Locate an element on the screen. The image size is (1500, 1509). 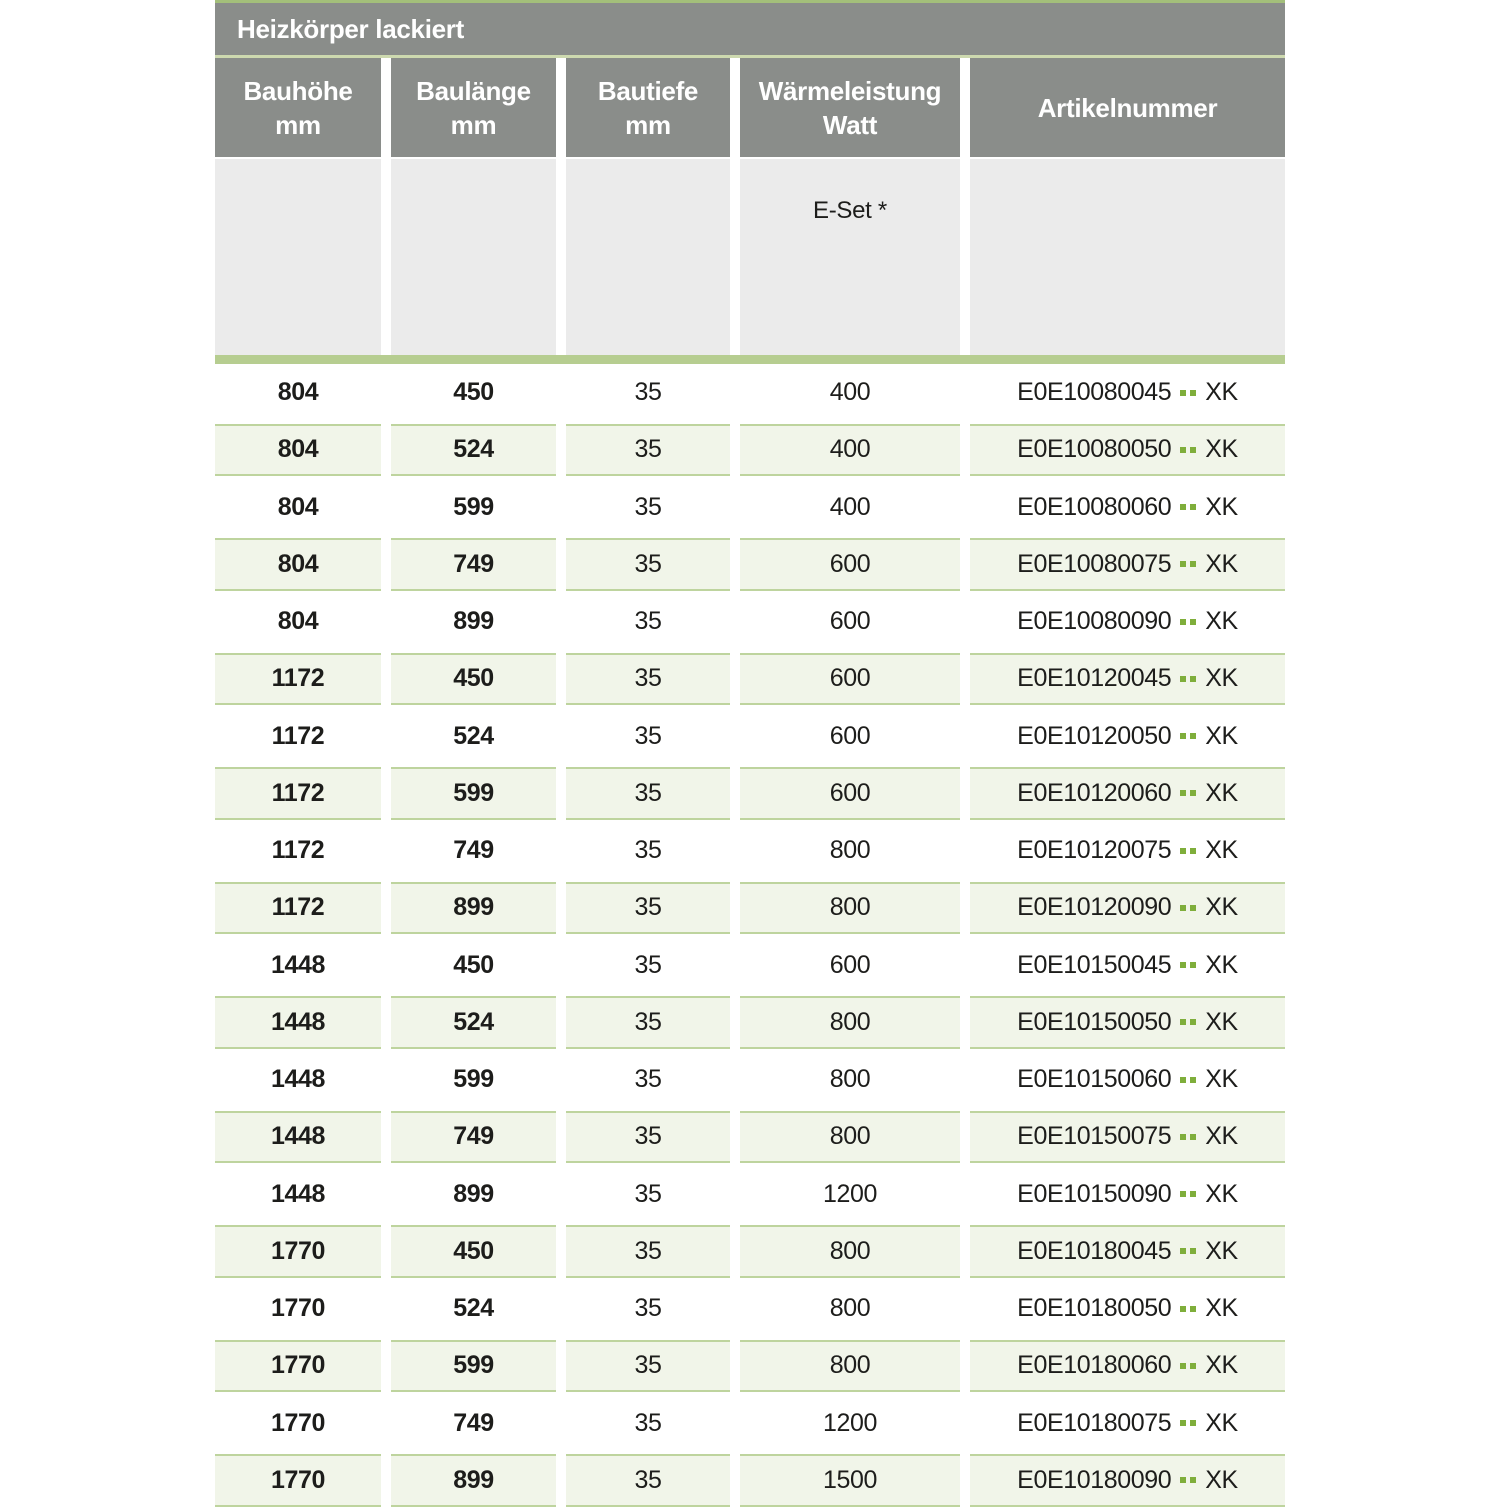
article-number: E0E10180075 XK is located at coordinates (1127, 1423).